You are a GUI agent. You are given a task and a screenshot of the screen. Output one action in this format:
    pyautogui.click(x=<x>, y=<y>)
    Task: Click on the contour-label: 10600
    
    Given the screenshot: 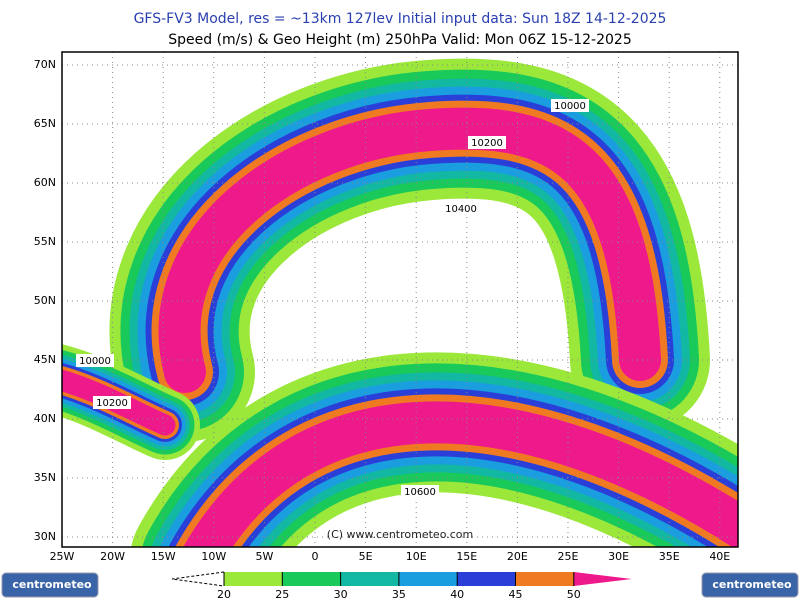 What is the action you would take?
    pyautogui.click(x=420, y=492)
    